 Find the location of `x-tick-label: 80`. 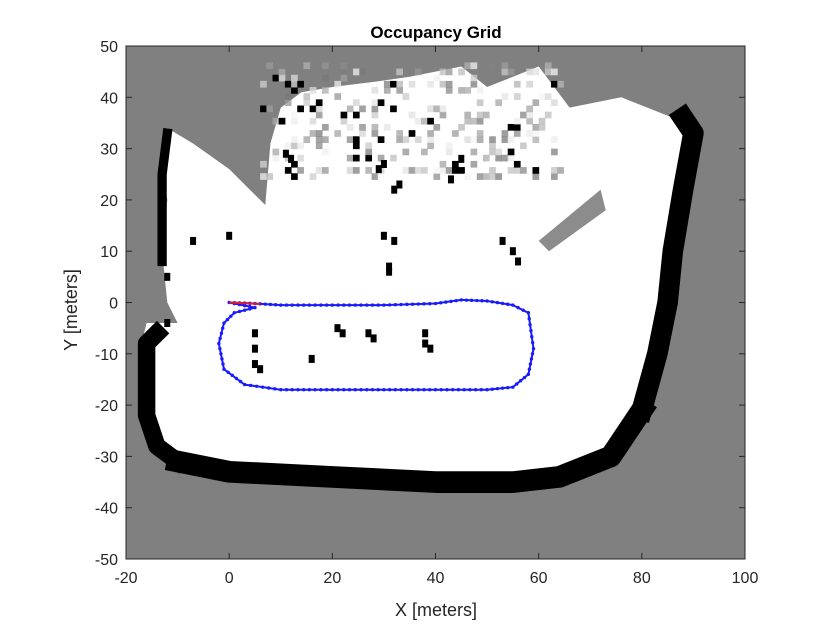

x-tick-label: 80 is located at coordinates (642, 578).